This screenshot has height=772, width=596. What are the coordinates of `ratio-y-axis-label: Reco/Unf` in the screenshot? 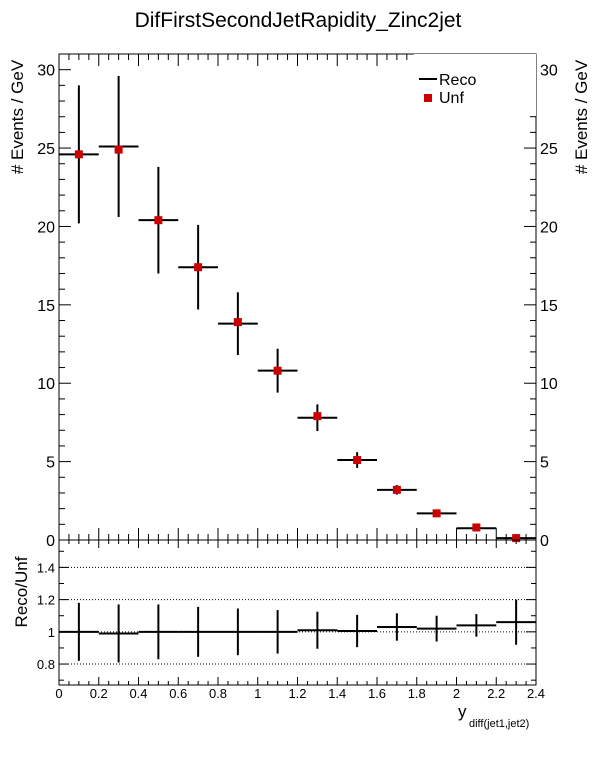 It's located at (21, 591).